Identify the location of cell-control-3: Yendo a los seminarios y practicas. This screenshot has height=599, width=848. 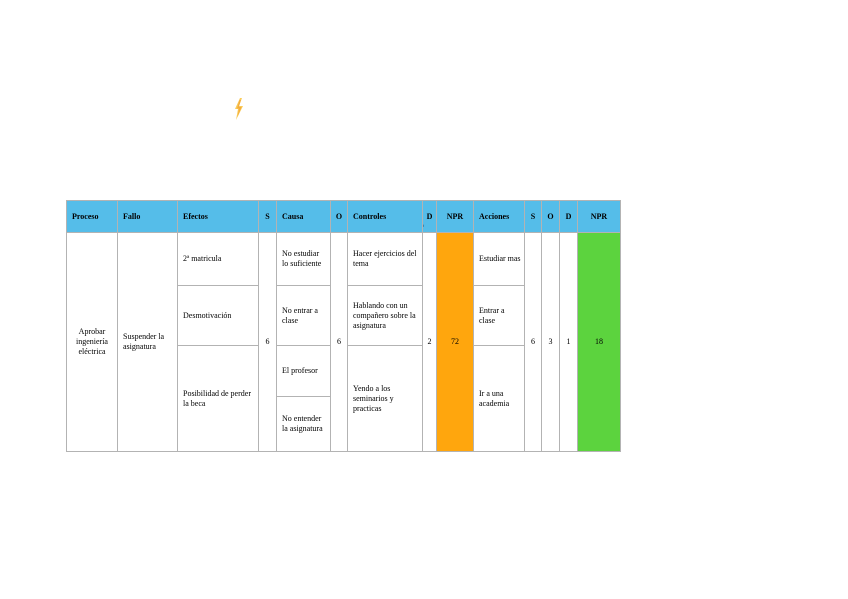
(385, 398).